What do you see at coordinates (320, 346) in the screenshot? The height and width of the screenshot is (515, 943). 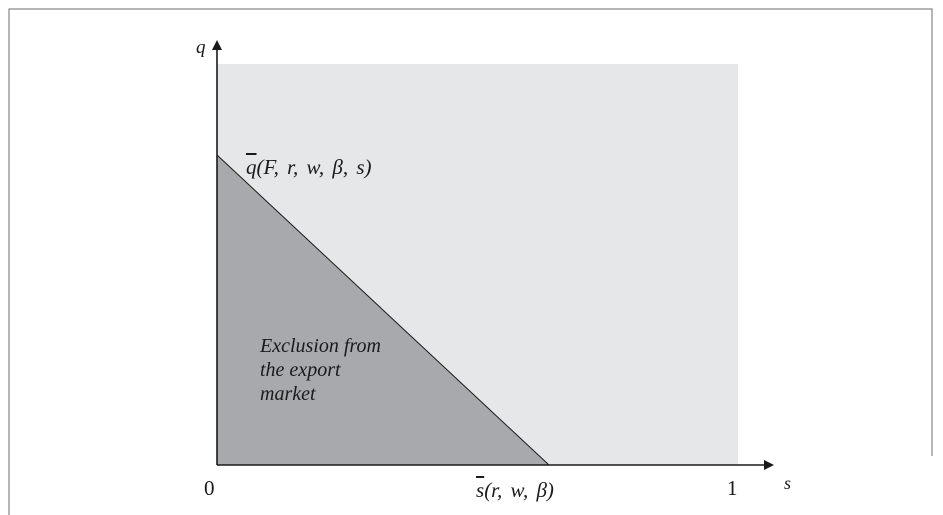 I see `region-label-line: Exclusion from` at bounding box center [320, 346].